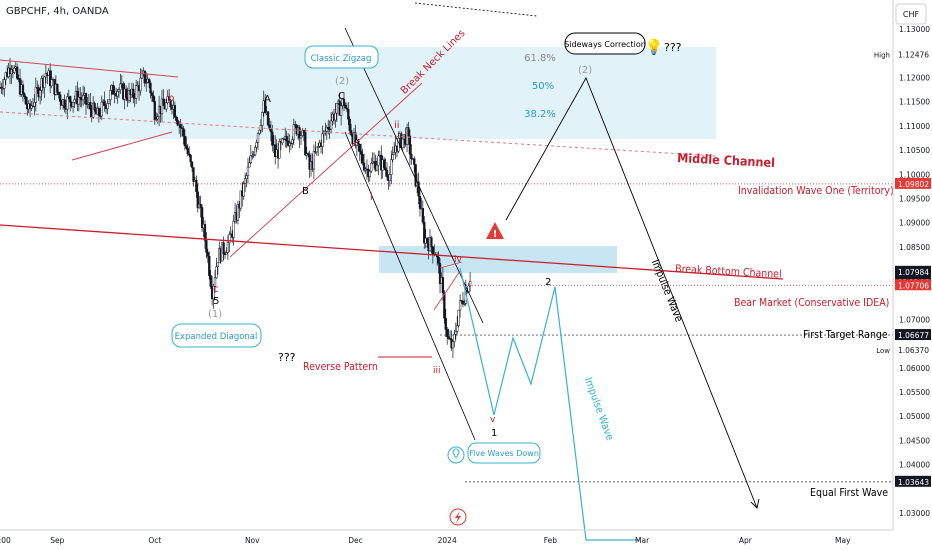 The width and height of the screenshot is (932, 550). I want to click on bottom-channel-line, so click(392, 252).